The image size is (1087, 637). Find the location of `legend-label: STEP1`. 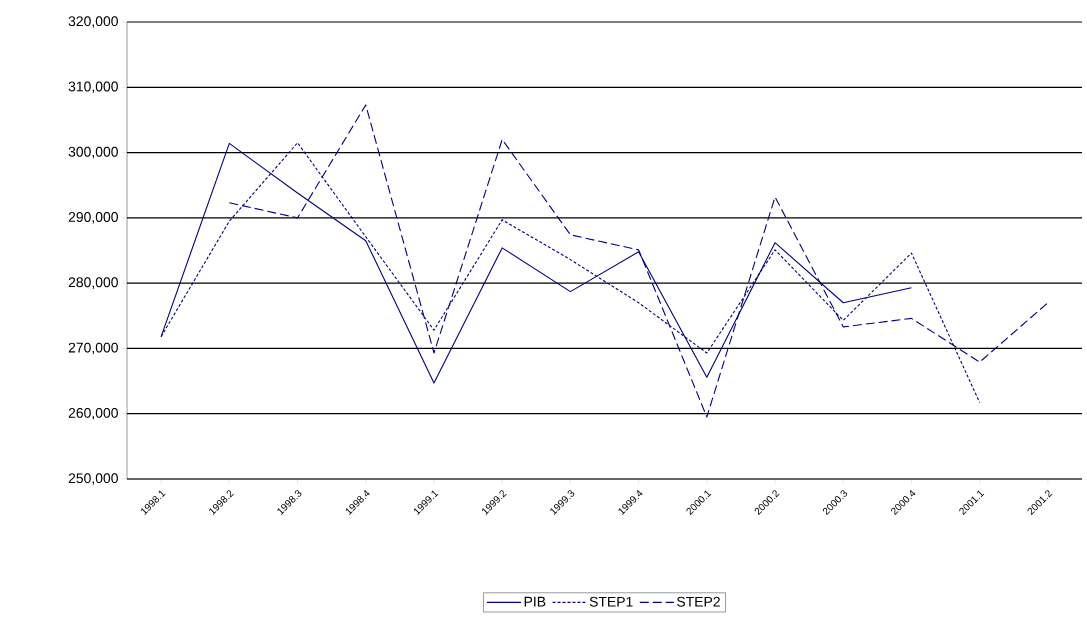

legend-label: STEP1 is located at coordinates (611, 601).